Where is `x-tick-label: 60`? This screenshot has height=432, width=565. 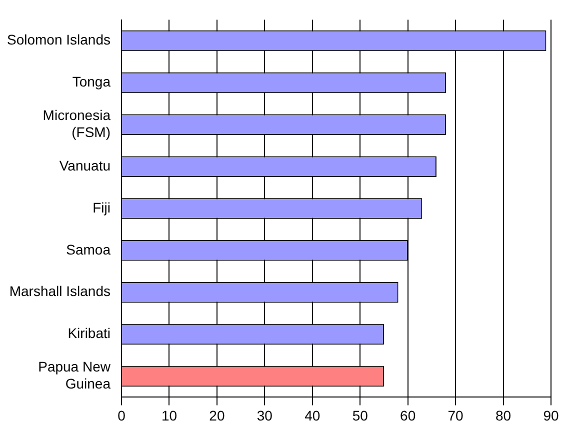
x-tick-label: 60 is located at coordinates (408, 415).